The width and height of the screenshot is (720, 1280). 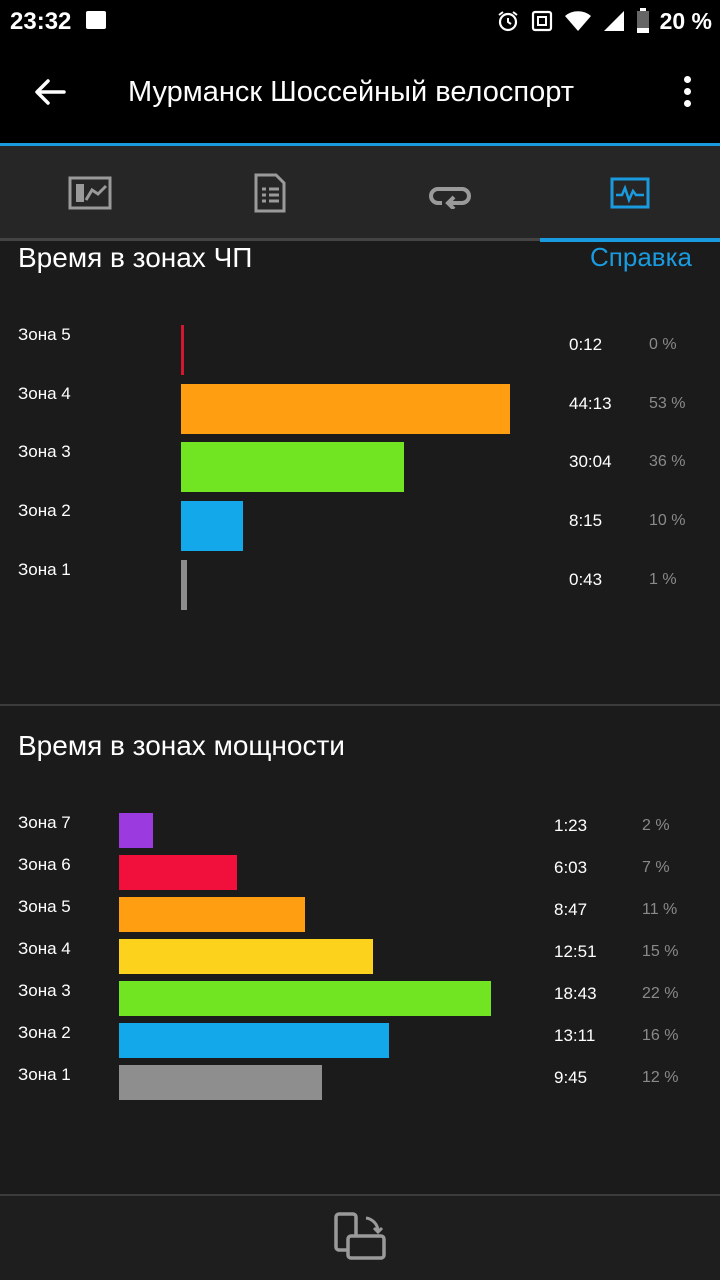 I want to click on zone-percent: 0 %, so click(x=663, y=344).